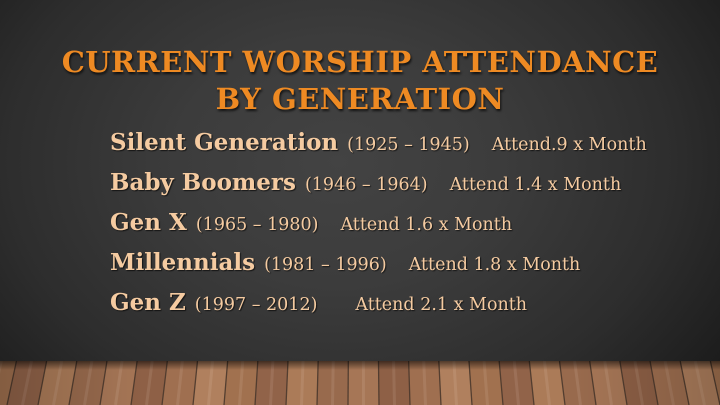  I want to click on generation-attend: Attend 1.6 x Month, so click(426, 225).